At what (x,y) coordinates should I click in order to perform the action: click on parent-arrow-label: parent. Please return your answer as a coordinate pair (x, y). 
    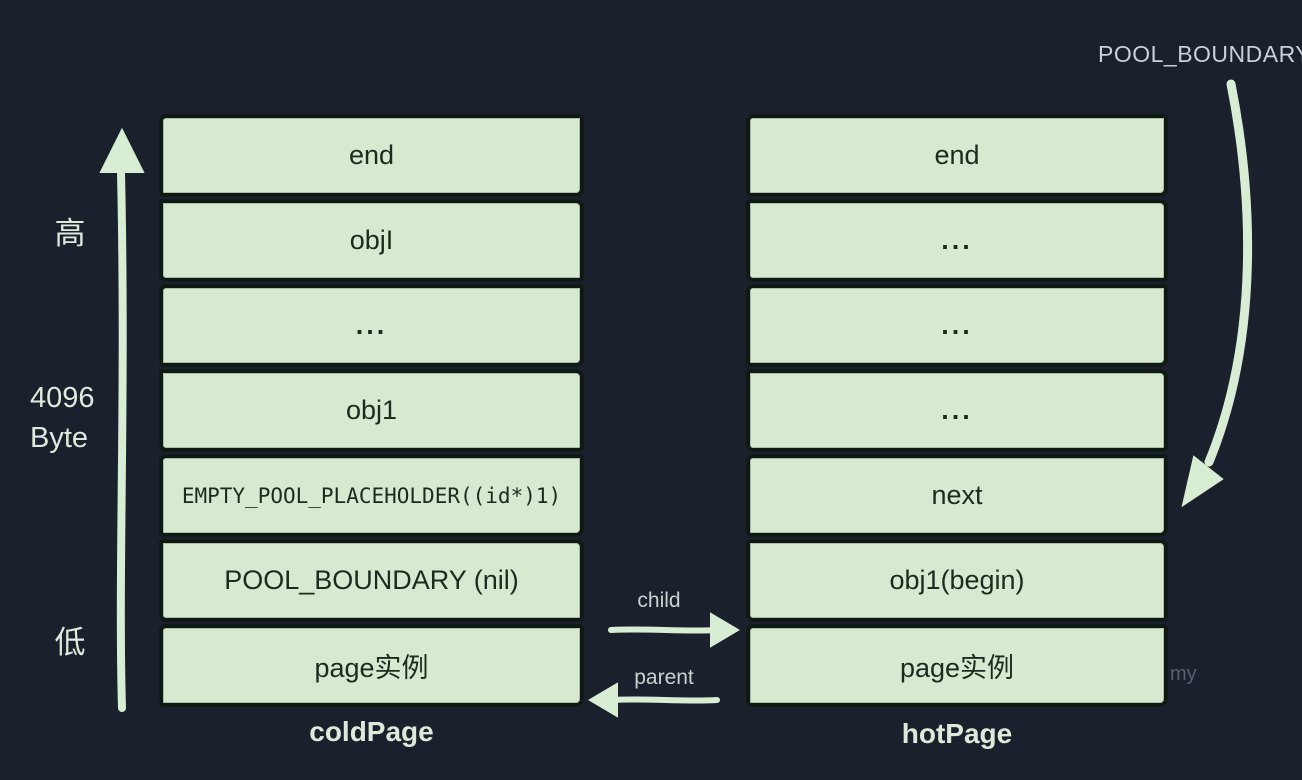
    Looking at the image, I should click on (664, 677).